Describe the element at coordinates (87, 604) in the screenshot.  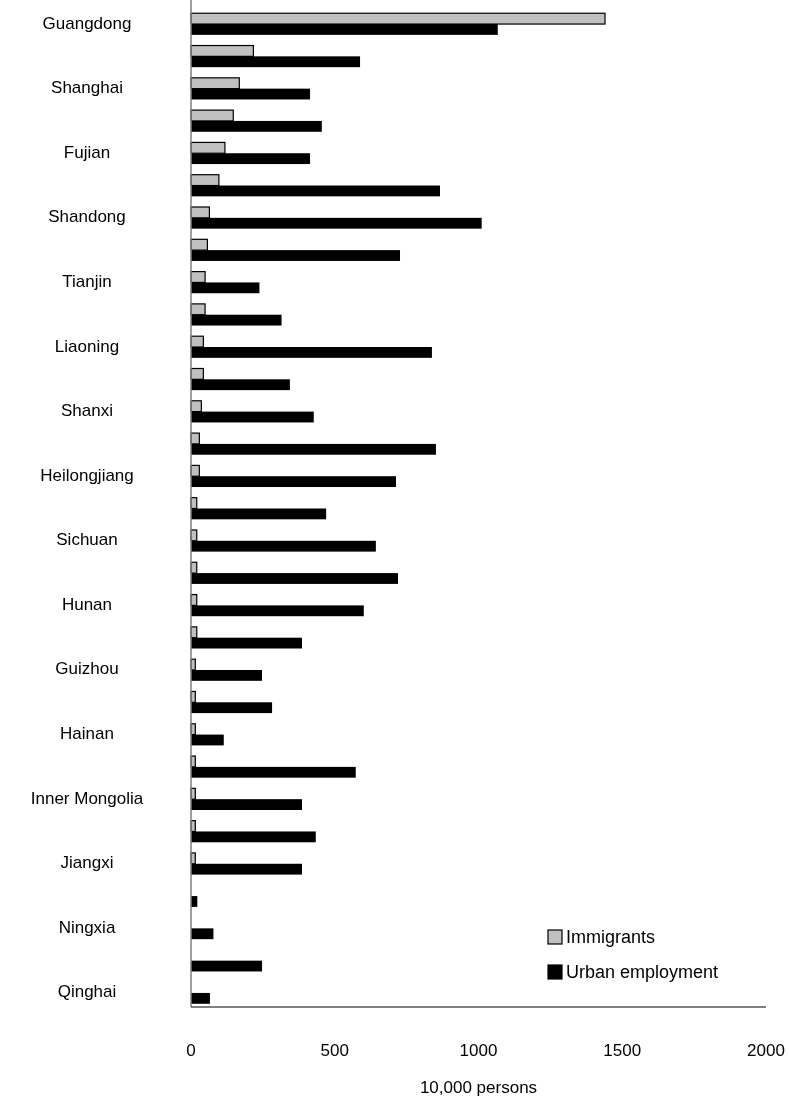
I see `y-tick-label: Hunan` at that location.